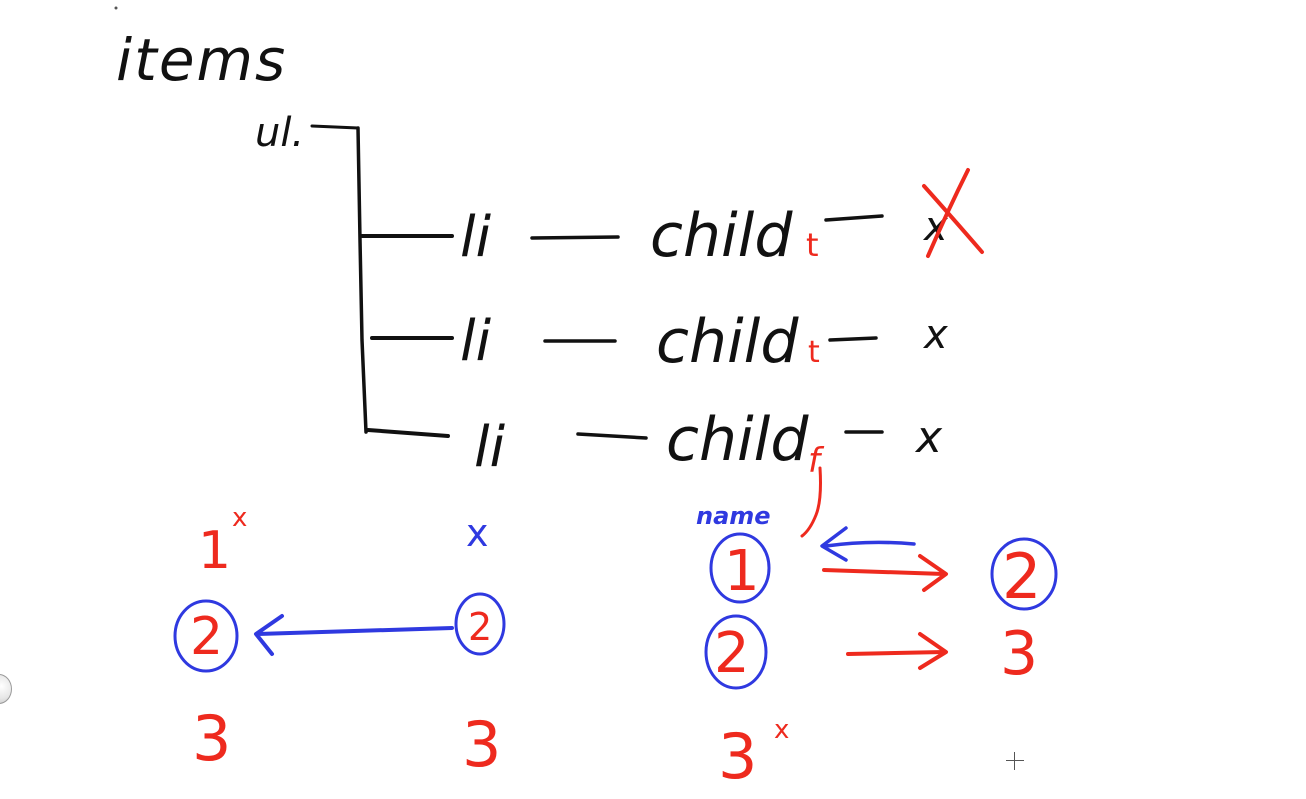  Describe the element at coordinates (335, 127) in the screenshot. I see `list-connector` at that location.